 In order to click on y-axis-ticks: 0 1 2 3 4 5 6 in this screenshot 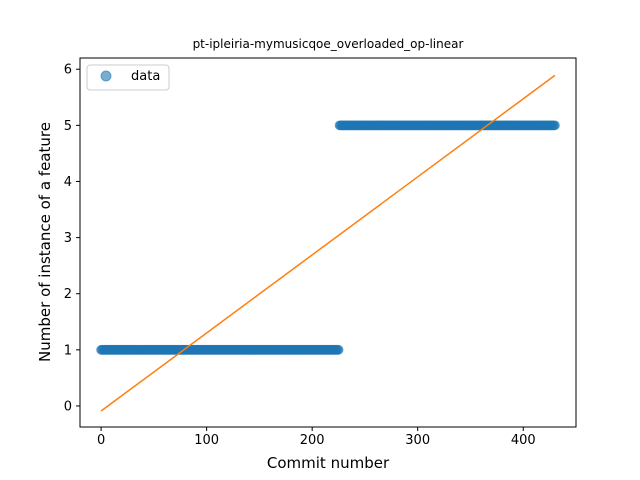, I will do `click(72, 238)`.